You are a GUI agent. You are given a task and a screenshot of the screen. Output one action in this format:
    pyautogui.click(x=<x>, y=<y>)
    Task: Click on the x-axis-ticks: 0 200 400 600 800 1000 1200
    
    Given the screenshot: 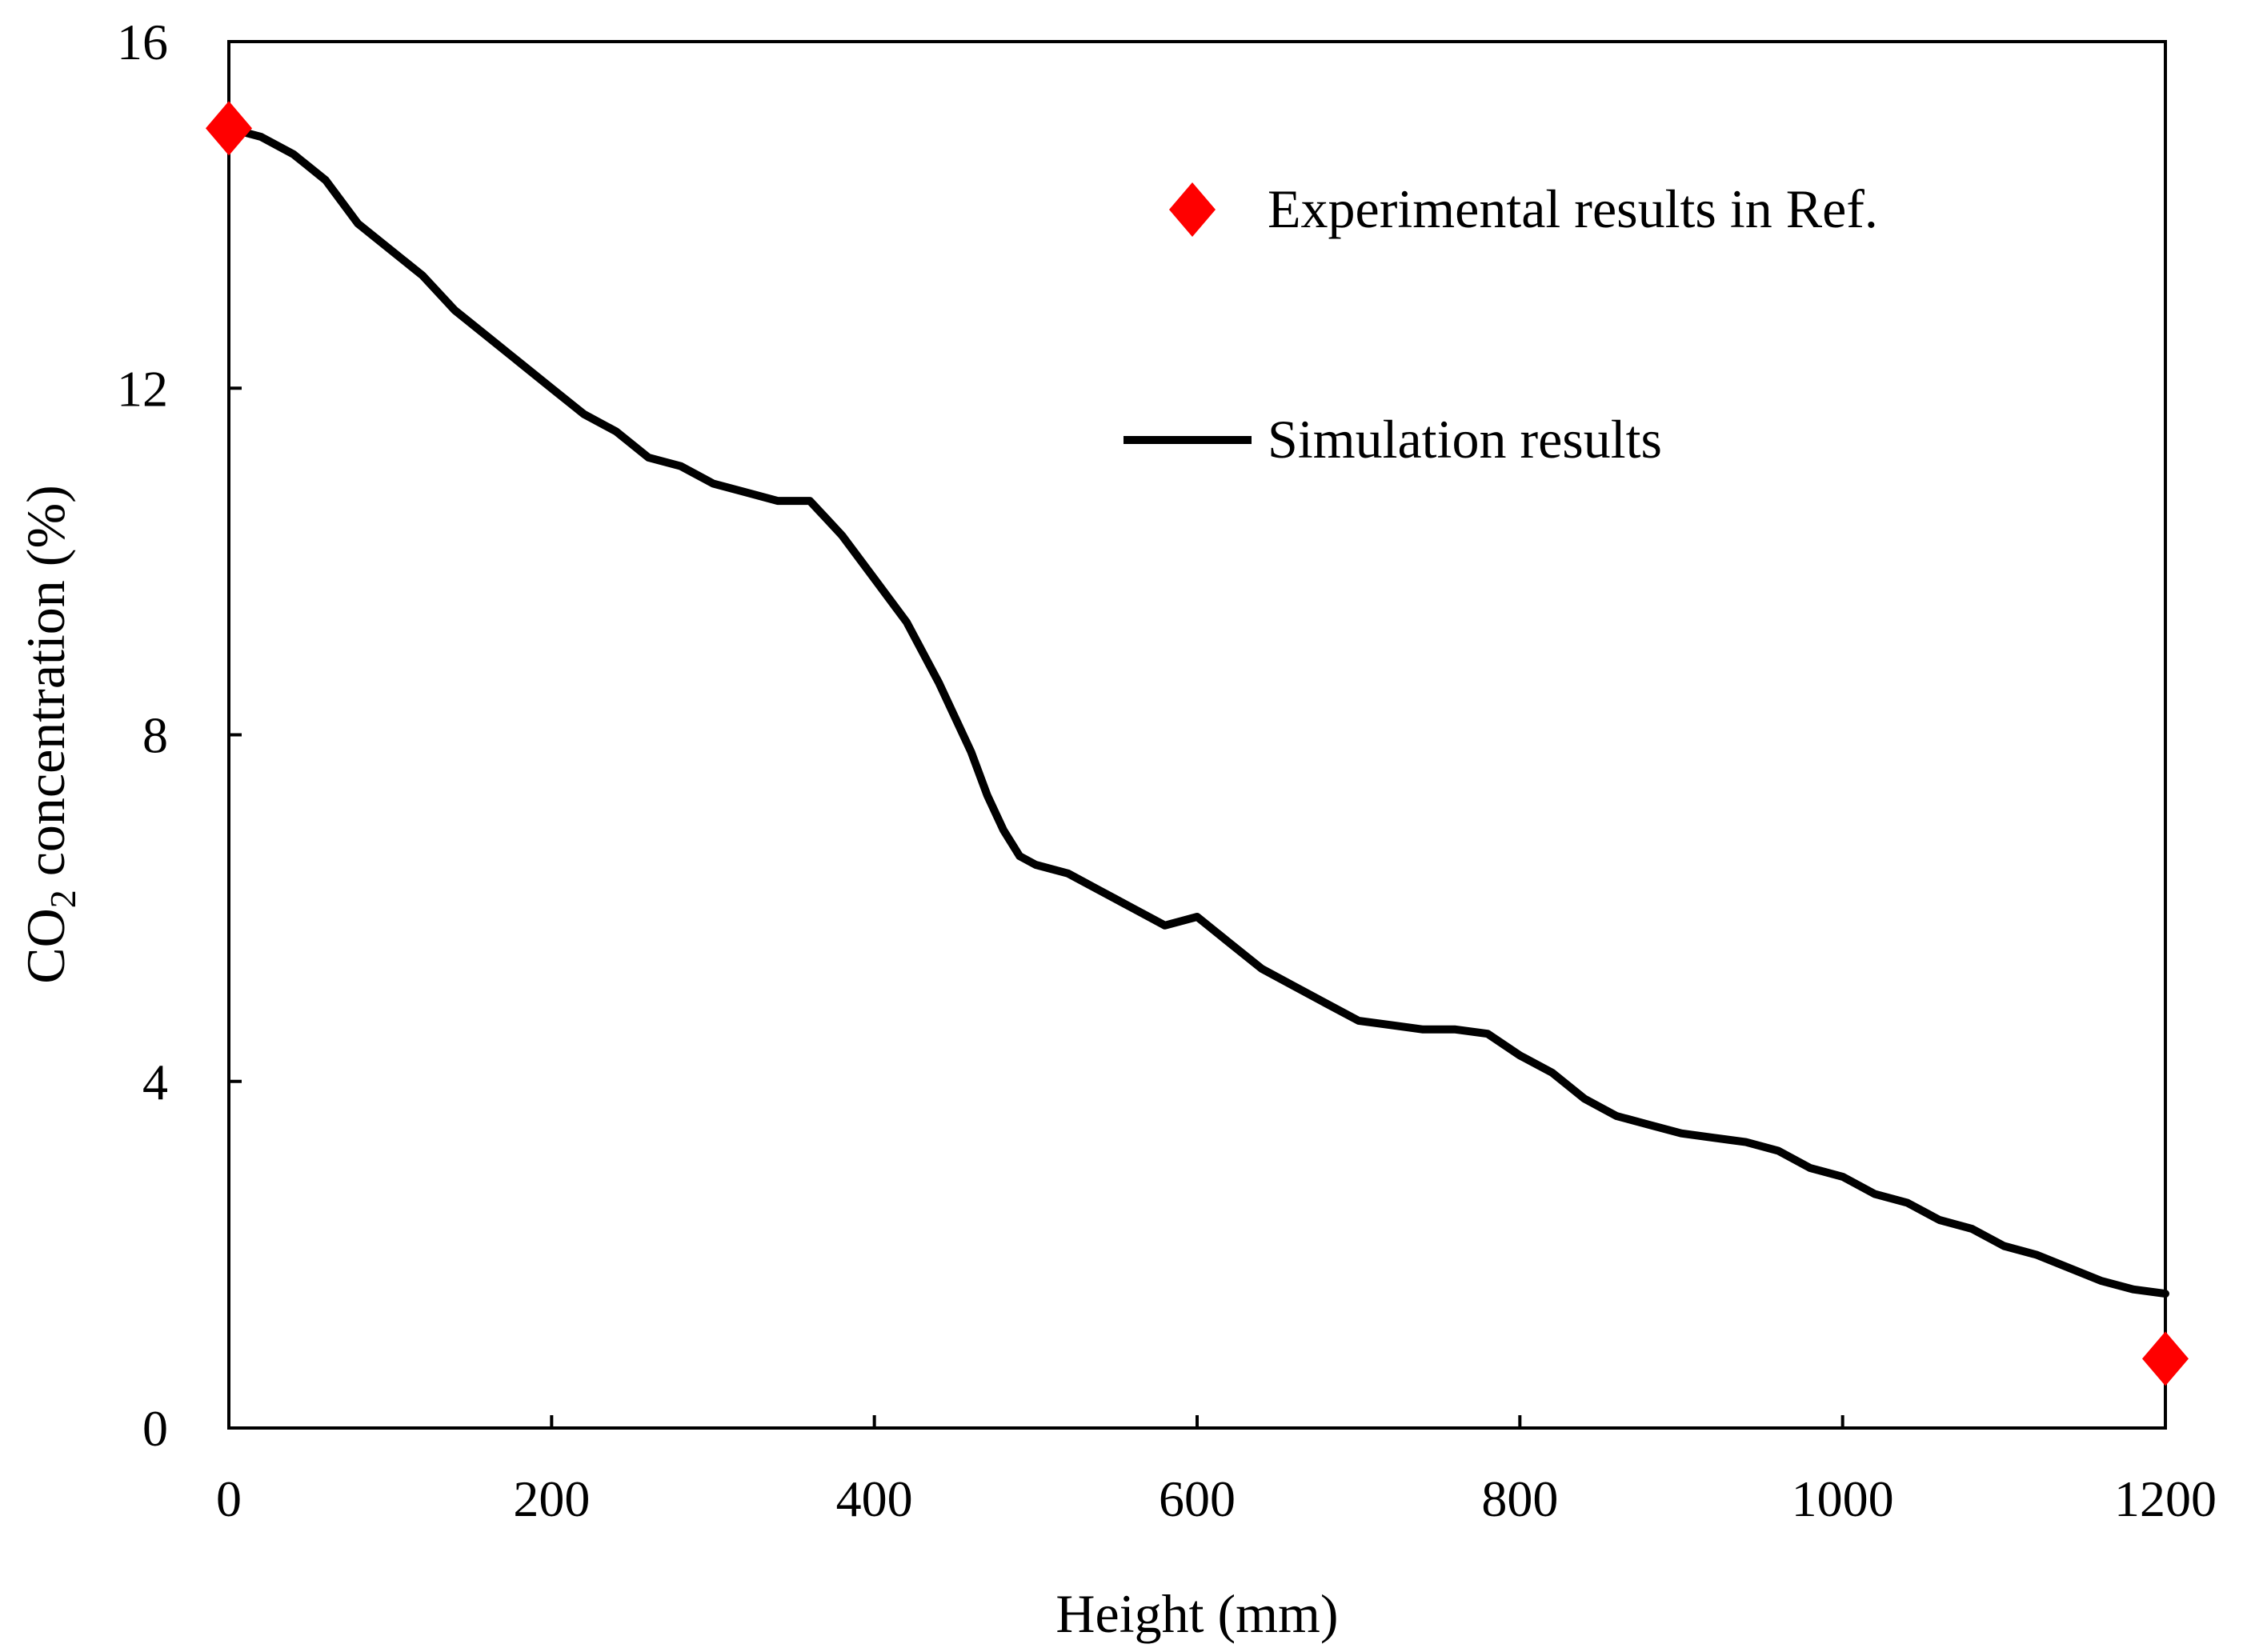 What is the action you would take?
    pyautogui.click(x=1216, y=1471)
    